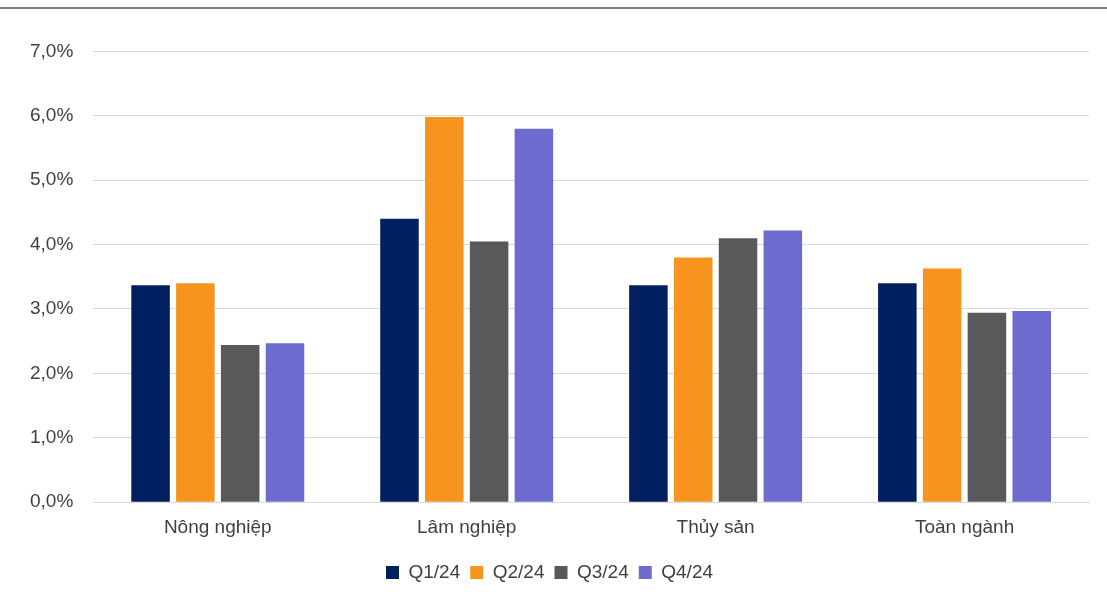 This screenshot has height=592, width=1107. I want to click on y-tick-label: 3,0%, so click(51, 308).